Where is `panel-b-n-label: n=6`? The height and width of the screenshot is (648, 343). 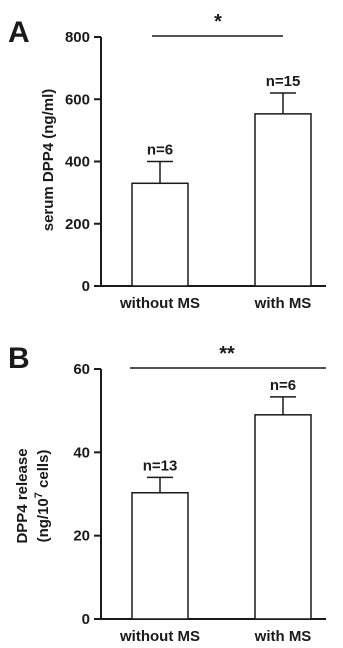
panel-b-n-label: n=6 is located at coordinates (283, 385).